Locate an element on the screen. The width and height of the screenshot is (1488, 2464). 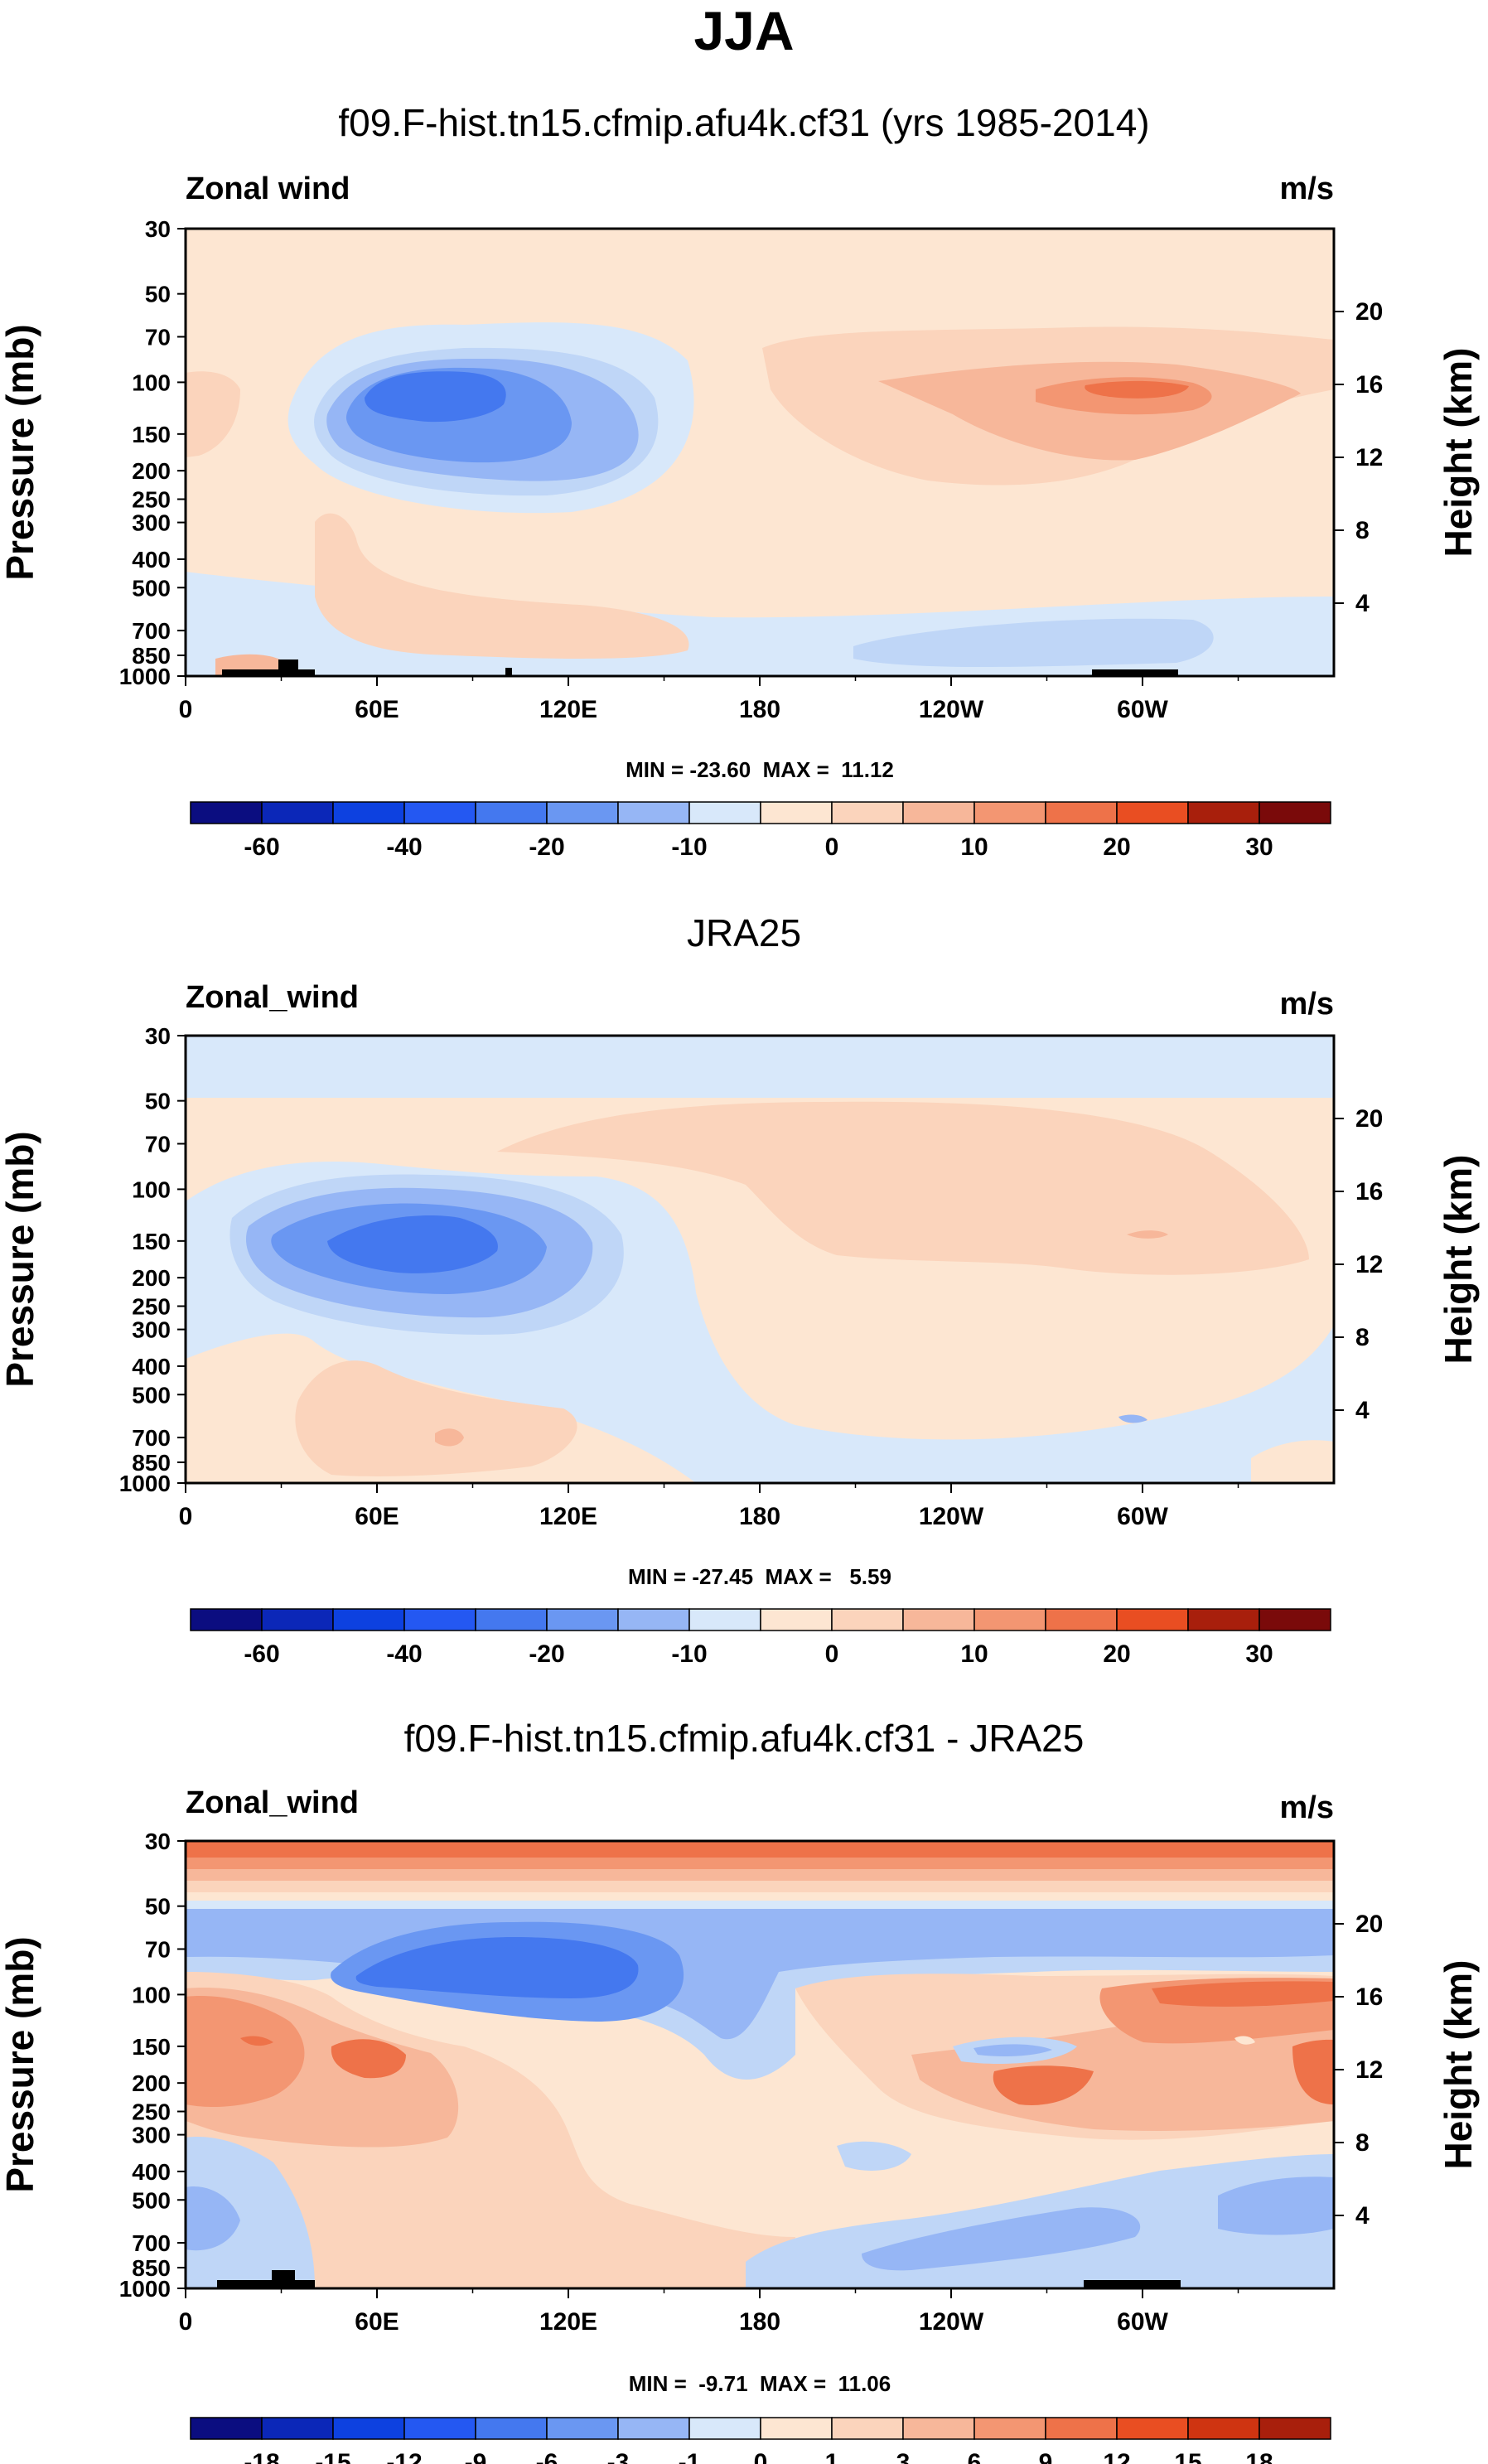
pressure-tick-label: 30 is located at coordinates (158, 1036).